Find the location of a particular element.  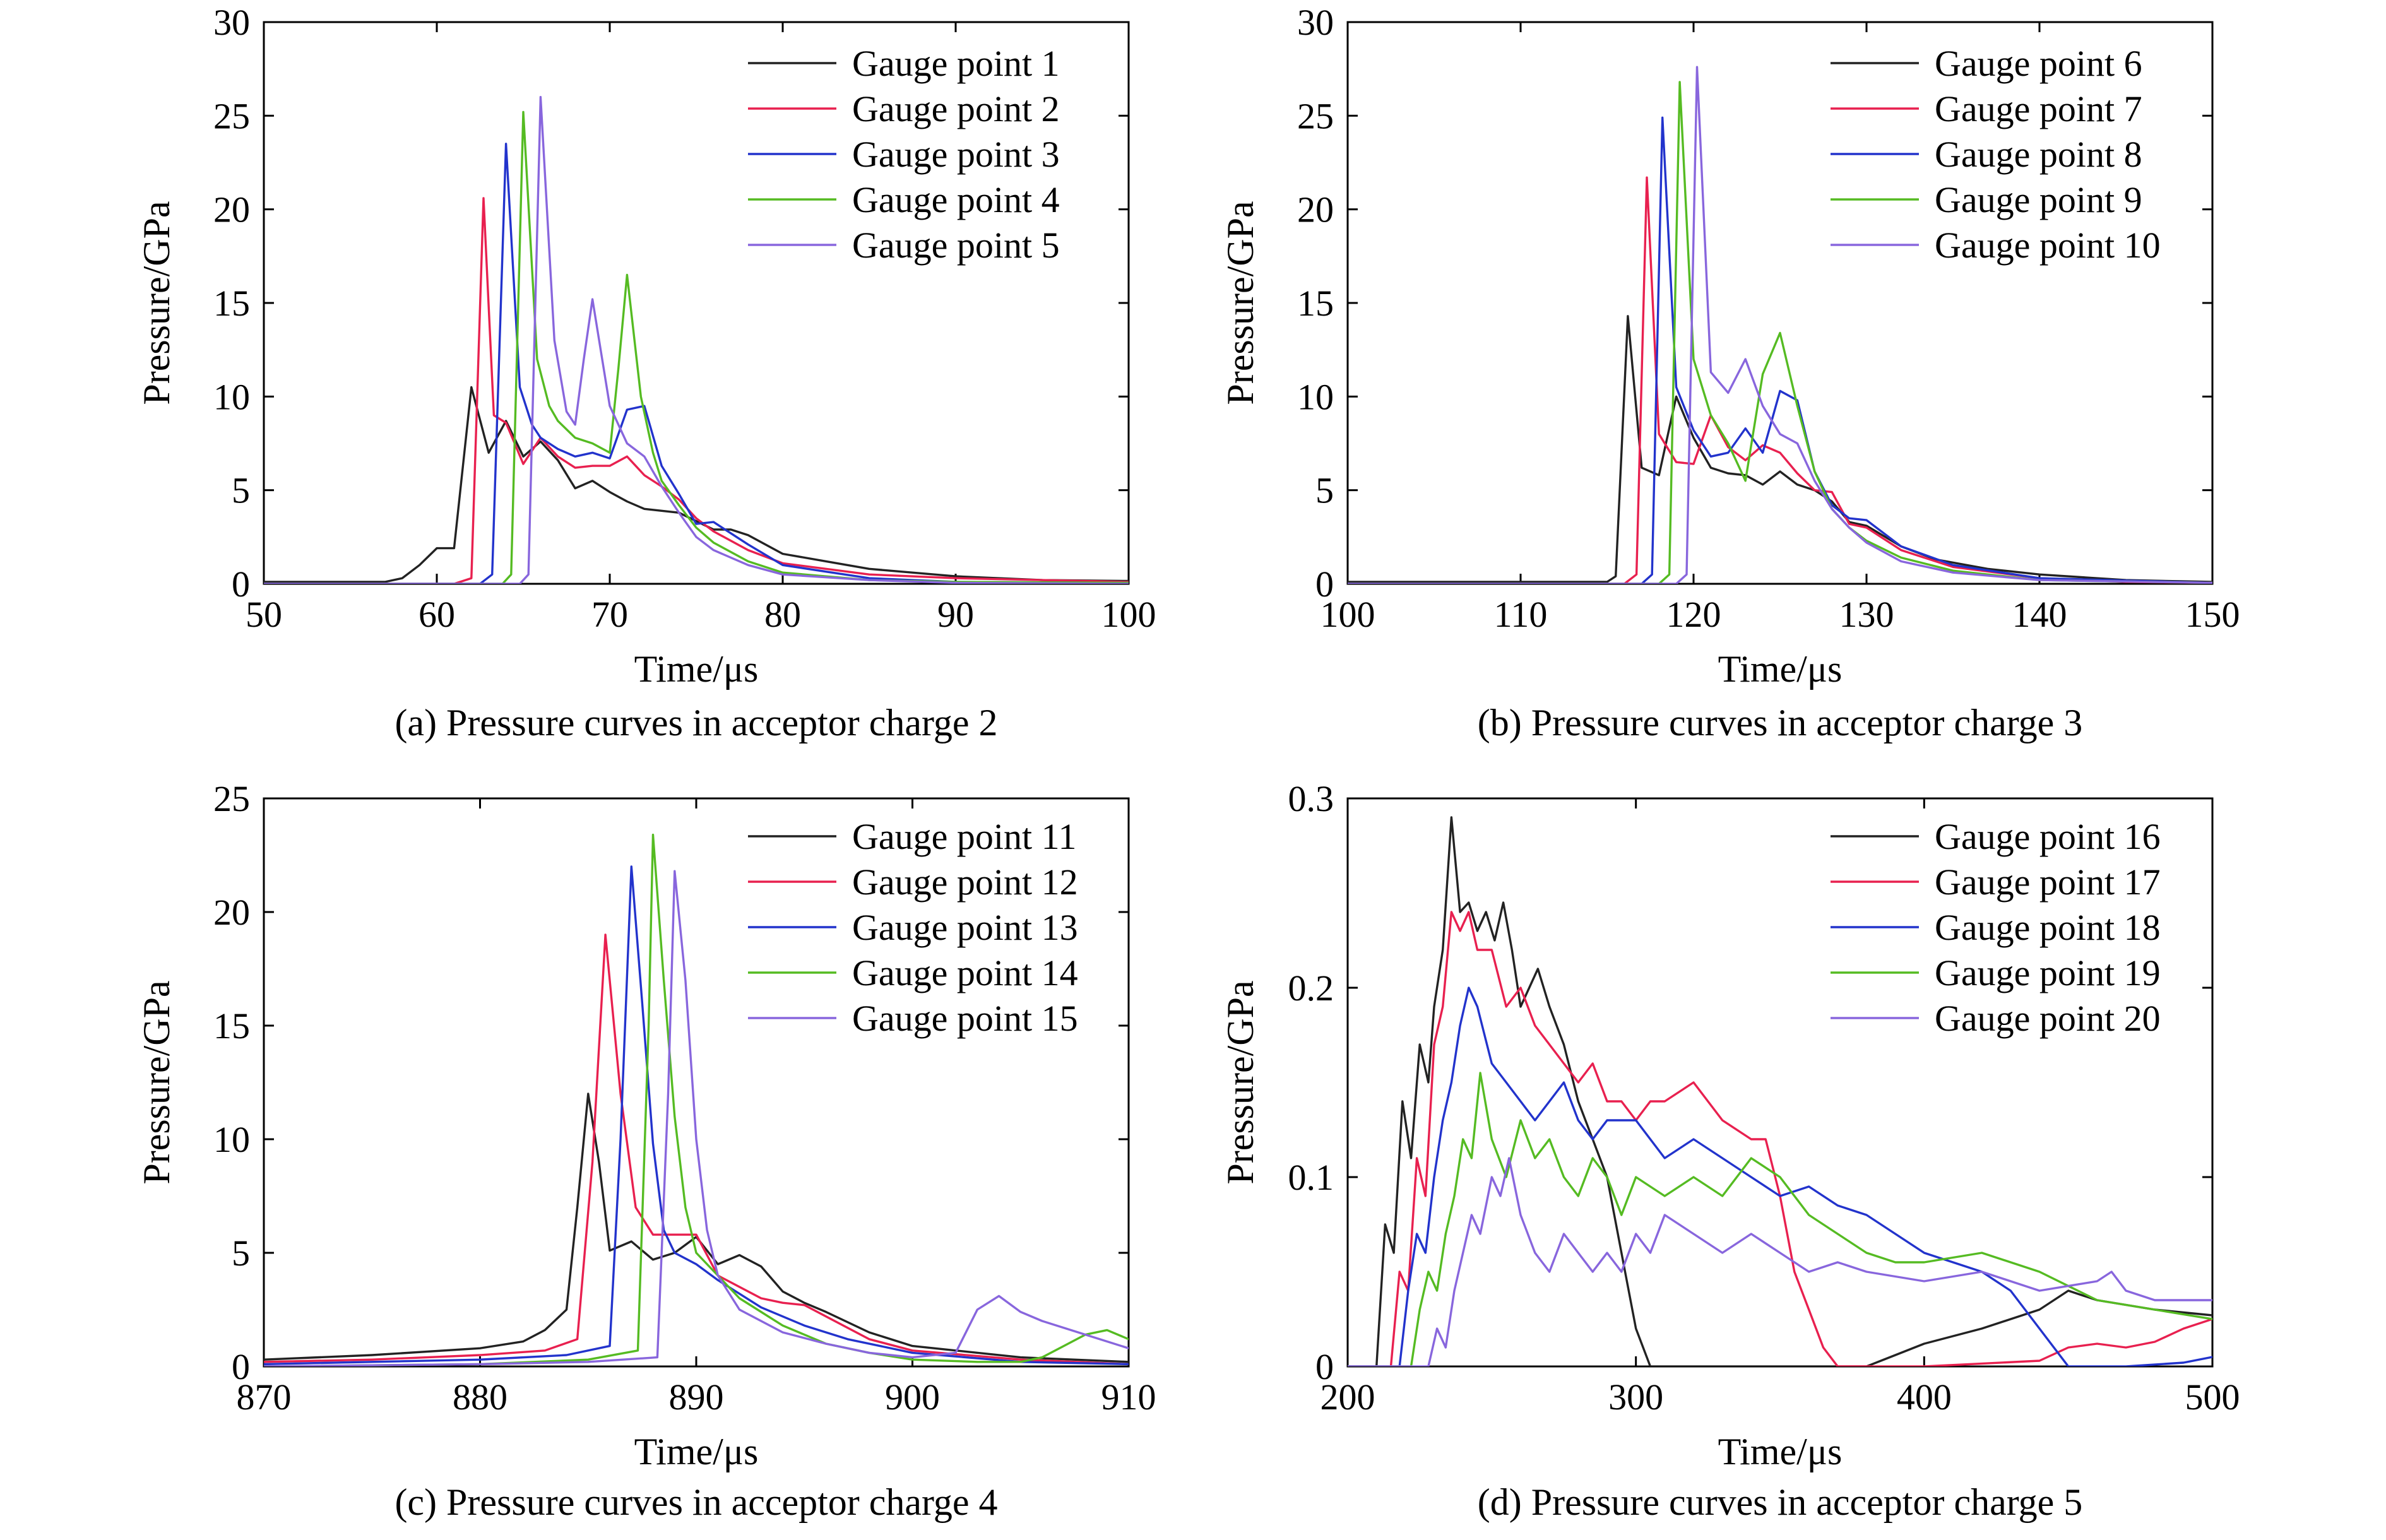

y-tick-label: 0.1 is located at coordinates (1311, 1177).